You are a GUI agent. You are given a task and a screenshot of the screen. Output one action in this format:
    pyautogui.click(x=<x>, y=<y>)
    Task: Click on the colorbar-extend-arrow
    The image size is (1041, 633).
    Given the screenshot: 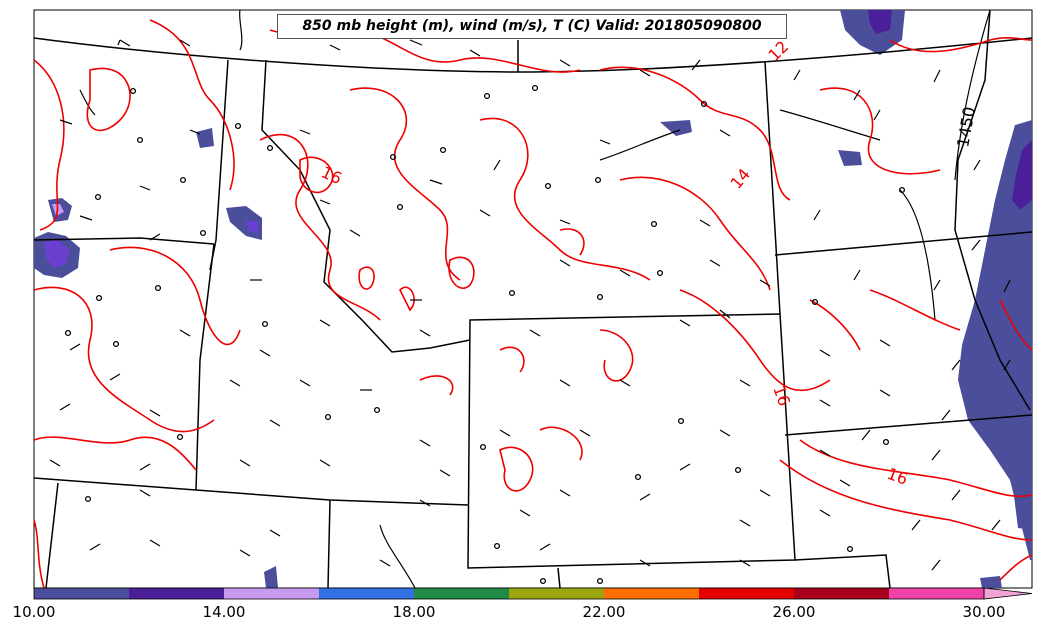 What is the action you would take?
    pyautogui.click(x=1008, y=593)
    